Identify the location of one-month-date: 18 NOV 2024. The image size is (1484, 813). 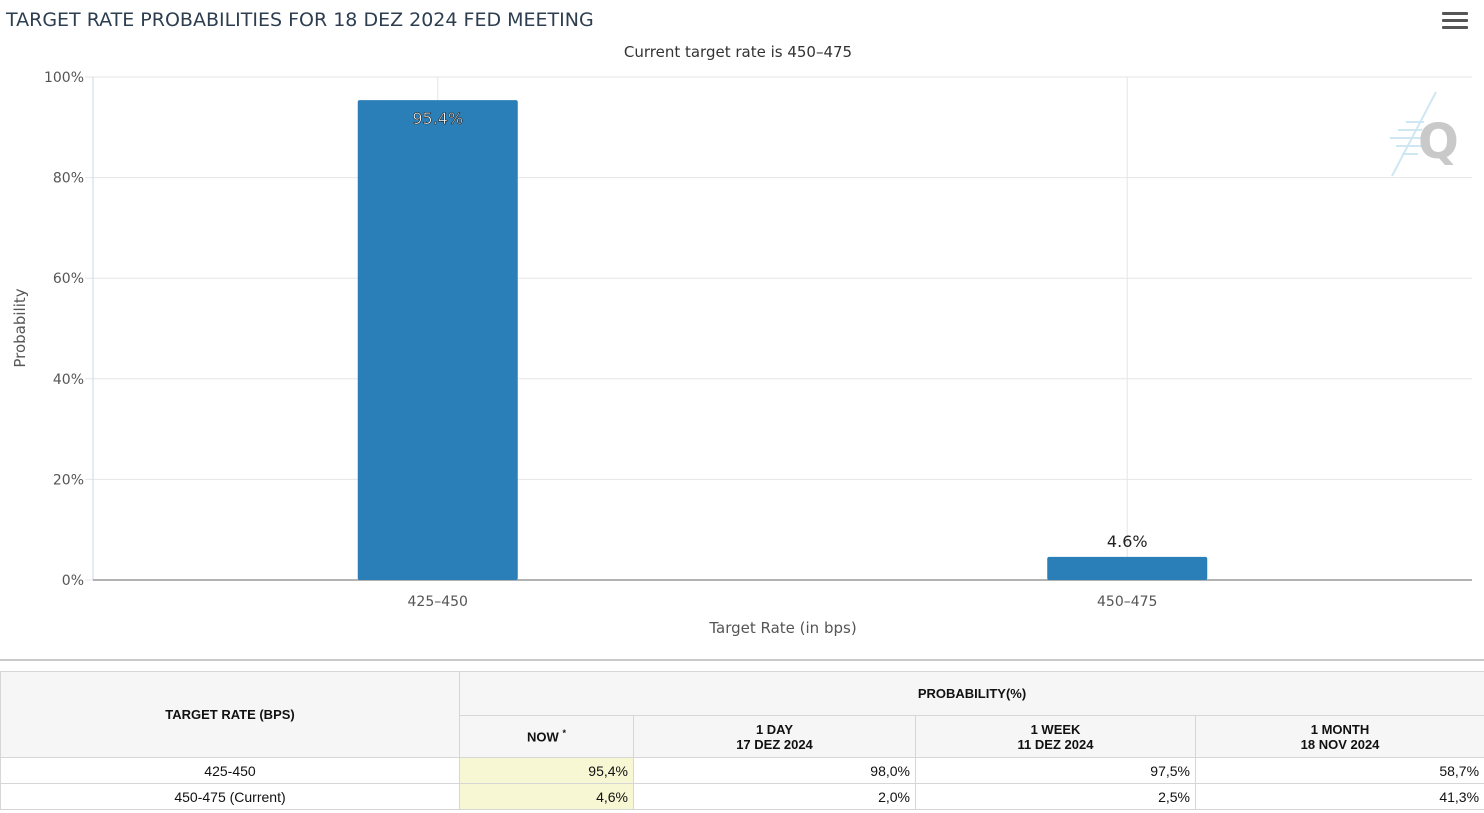
(1340, 744).